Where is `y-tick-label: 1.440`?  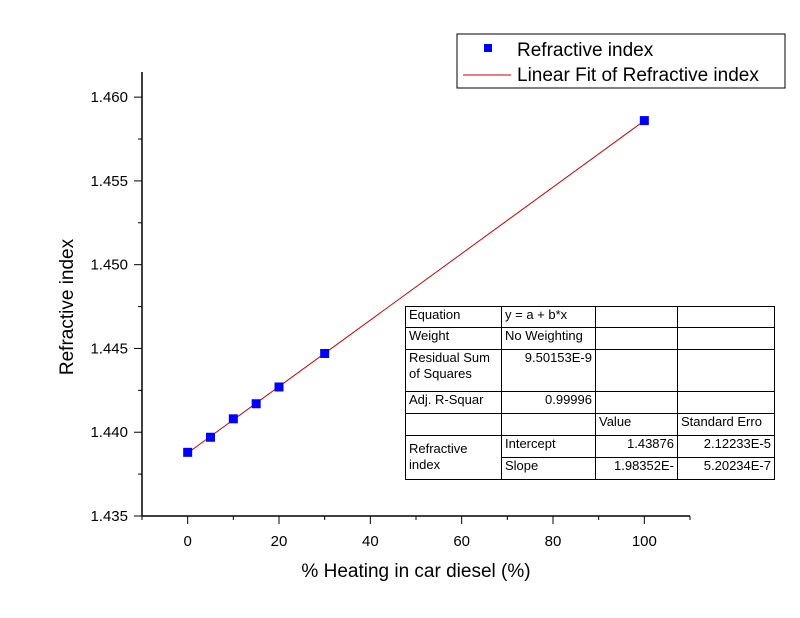
y-tick-label: 1.440 is located at coordinates (109, 432).